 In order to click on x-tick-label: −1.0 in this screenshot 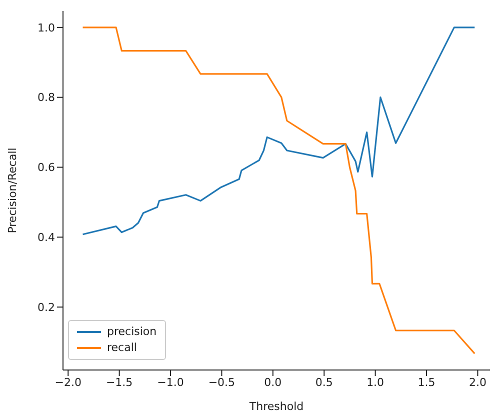, I will do `click(170, 382)`.